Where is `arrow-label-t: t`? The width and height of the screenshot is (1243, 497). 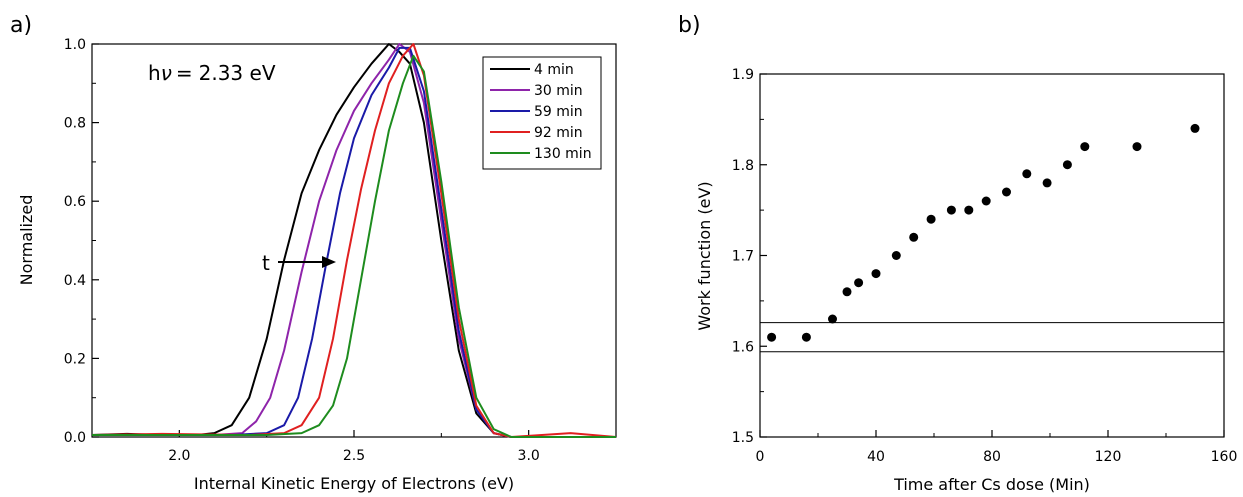
arrow-label-t: t is located at coordinates (266, 263).